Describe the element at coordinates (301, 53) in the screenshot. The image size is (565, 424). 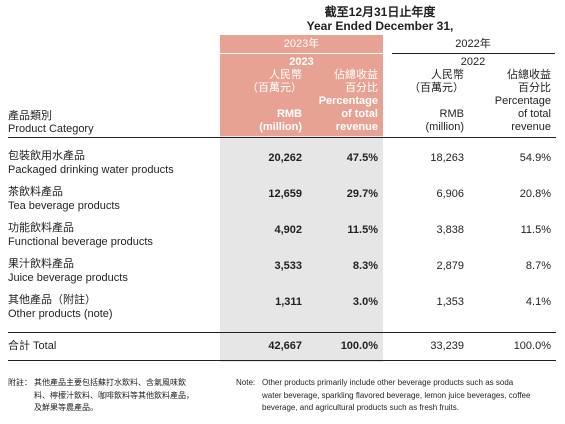
I see `year-2023-divider` at that location.